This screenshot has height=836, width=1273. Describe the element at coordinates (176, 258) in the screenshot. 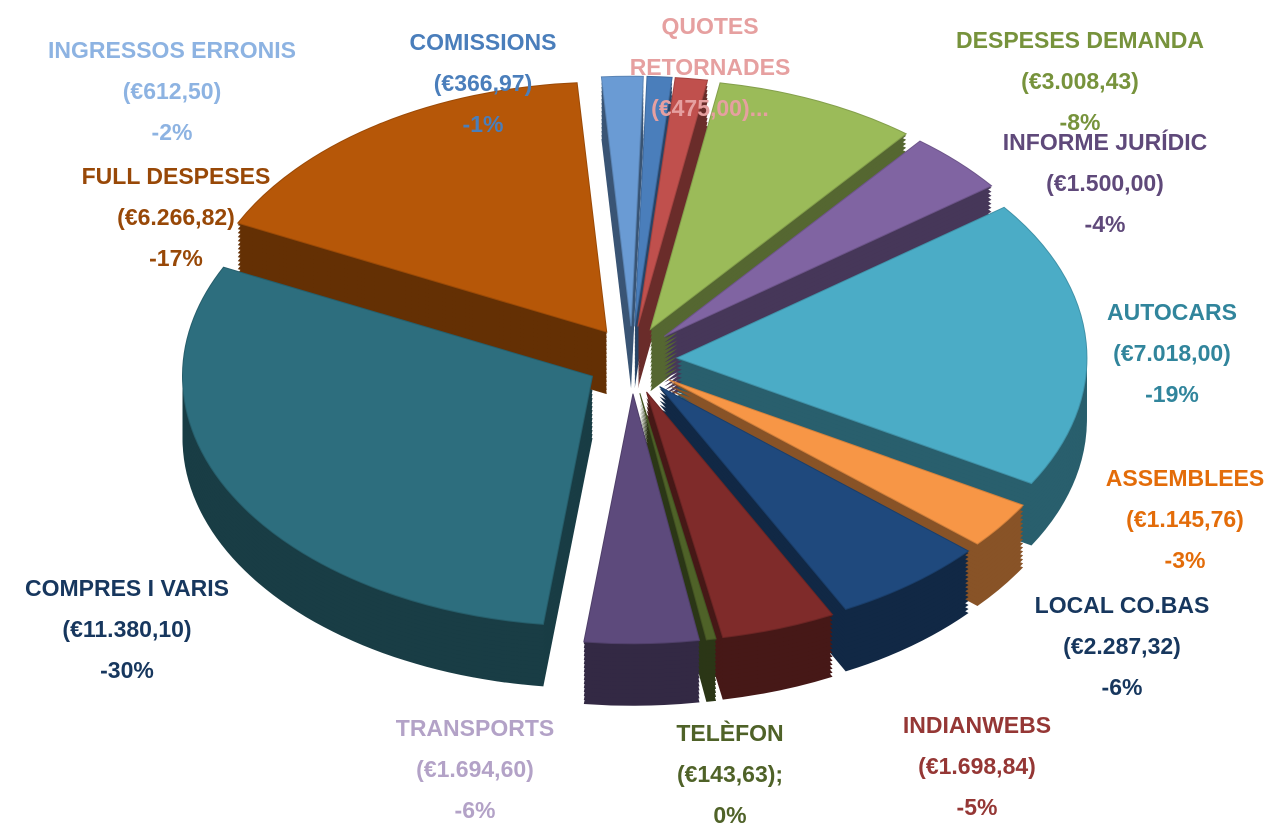

I see `percent-label: -17%` at that location.